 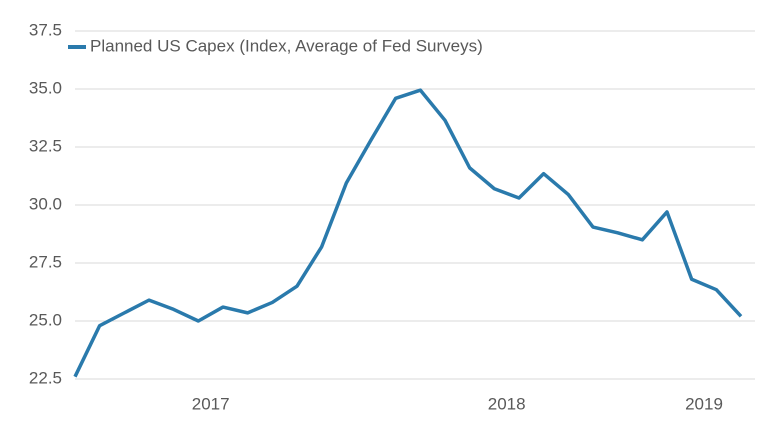 I want to click on x-tick-label: 2018, so click(x=507, y=403).